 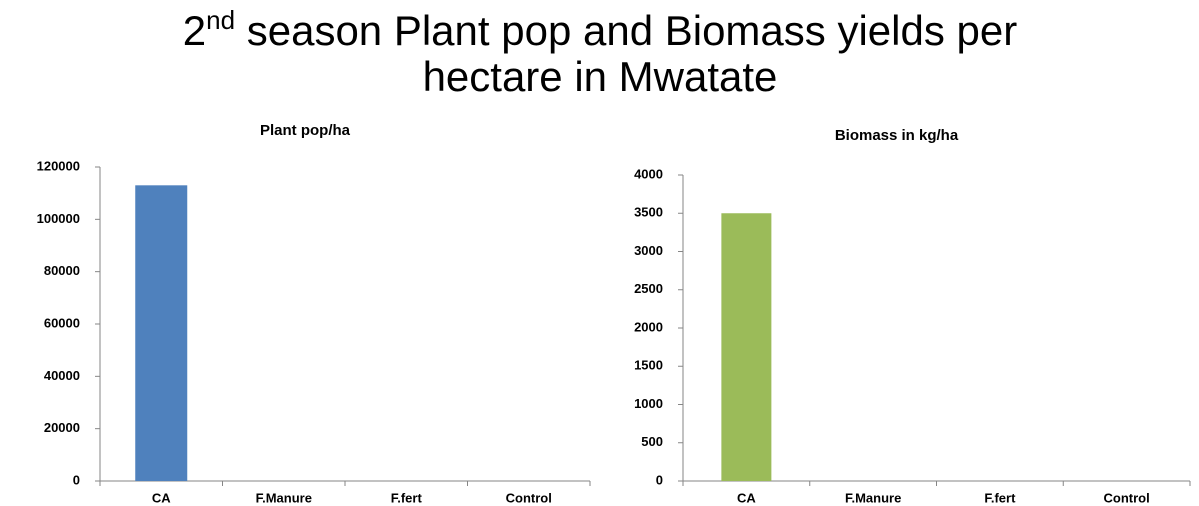 What do you see at coordinates (221, 20) in the screenshot?
I see `title-superscript: nd` at bounding box center [221, 20].